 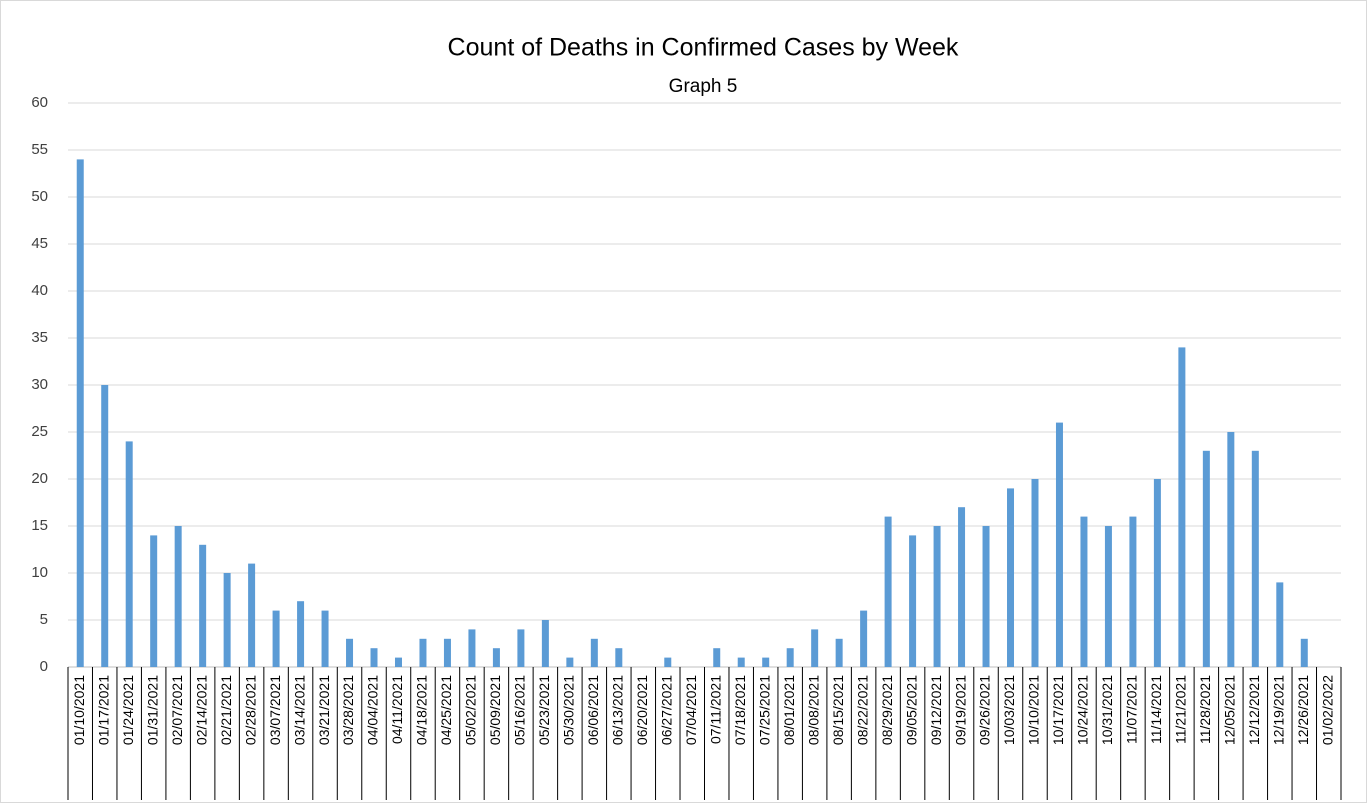 What do you see at coordinates (39, 431) in the screenshot?
I see `y-tick-label: 25` at bounding box center [39, 431].